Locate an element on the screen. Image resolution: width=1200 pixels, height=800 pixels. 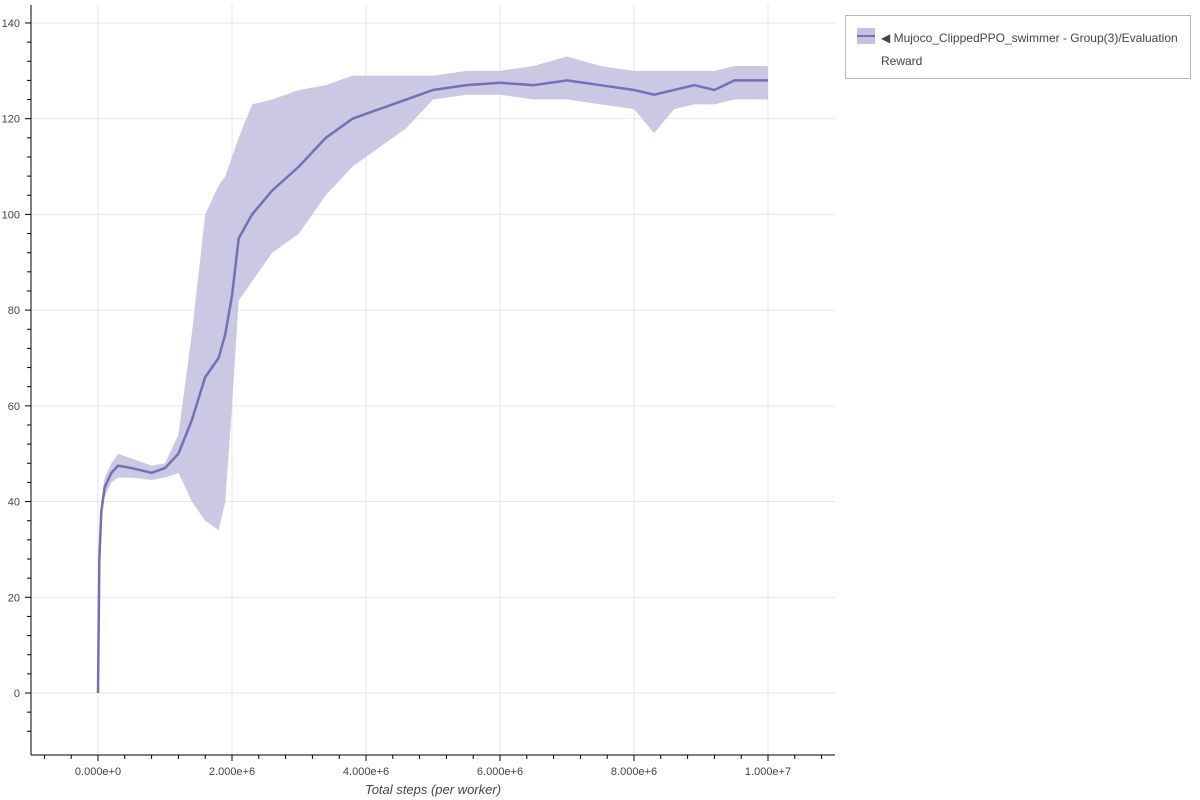
y-tick-label: 60 is located at coordinates (14, 407).